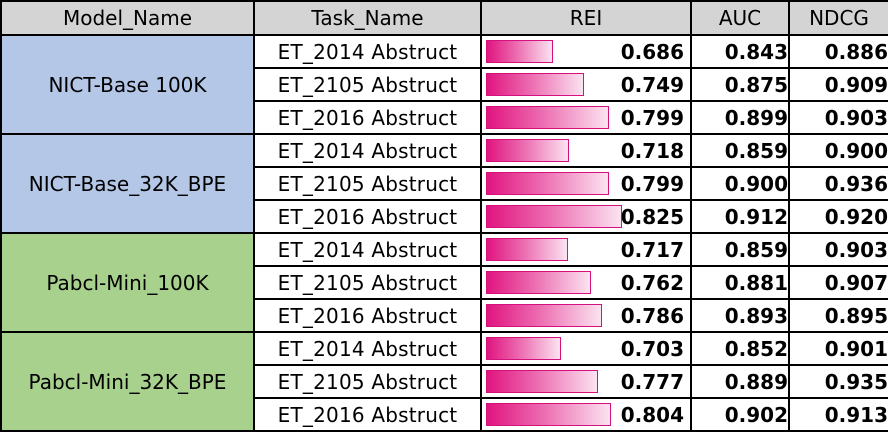  Describe the element at coordinates (367, 18) in the screenshot. I see `header-task-name: Task_Name` at that location.